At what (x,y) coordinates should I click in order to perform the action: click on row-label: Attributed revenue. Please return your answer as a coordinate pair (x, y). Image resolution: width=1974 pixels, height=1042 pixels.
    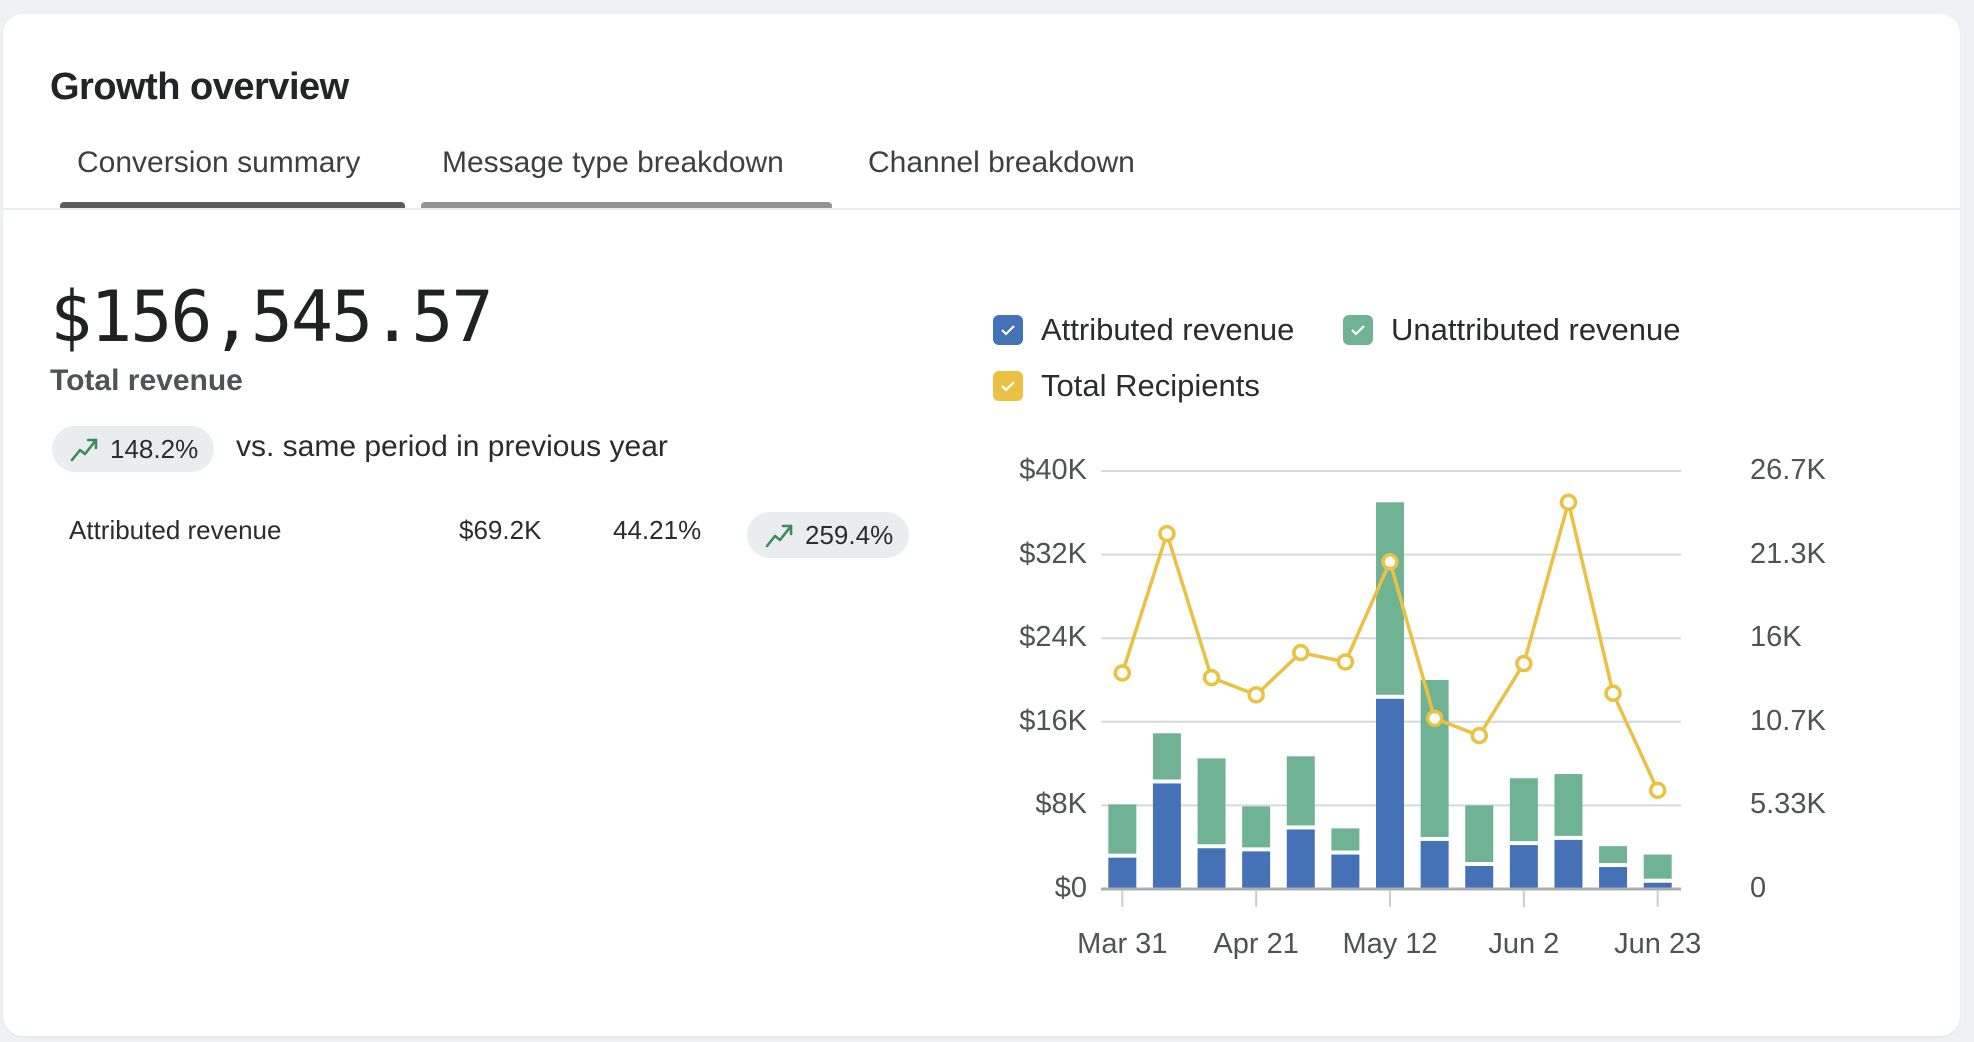
    Looking at the image, I should click on (175, 530).